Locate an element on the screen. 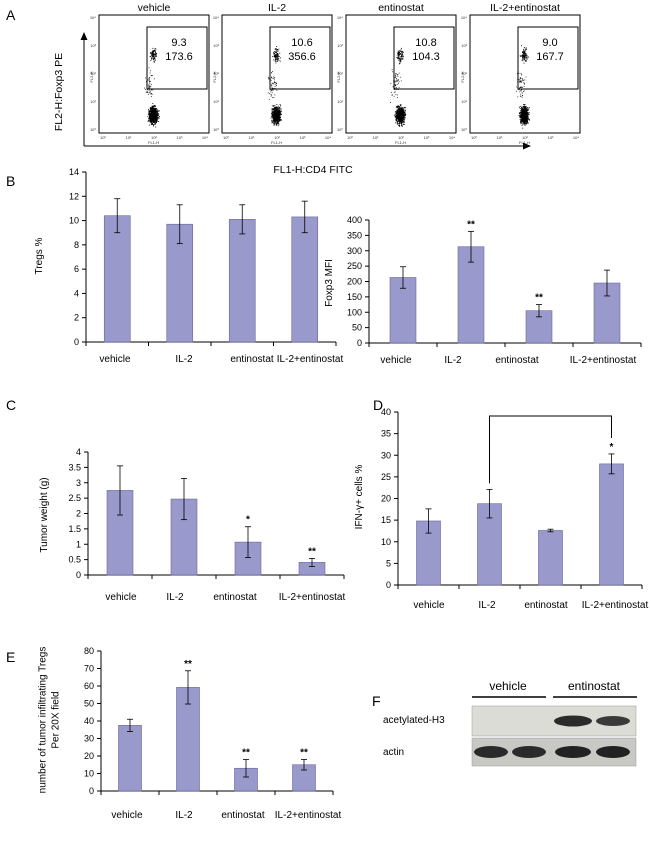  y-tick-label: 10 is located at coordinates (89, 774).